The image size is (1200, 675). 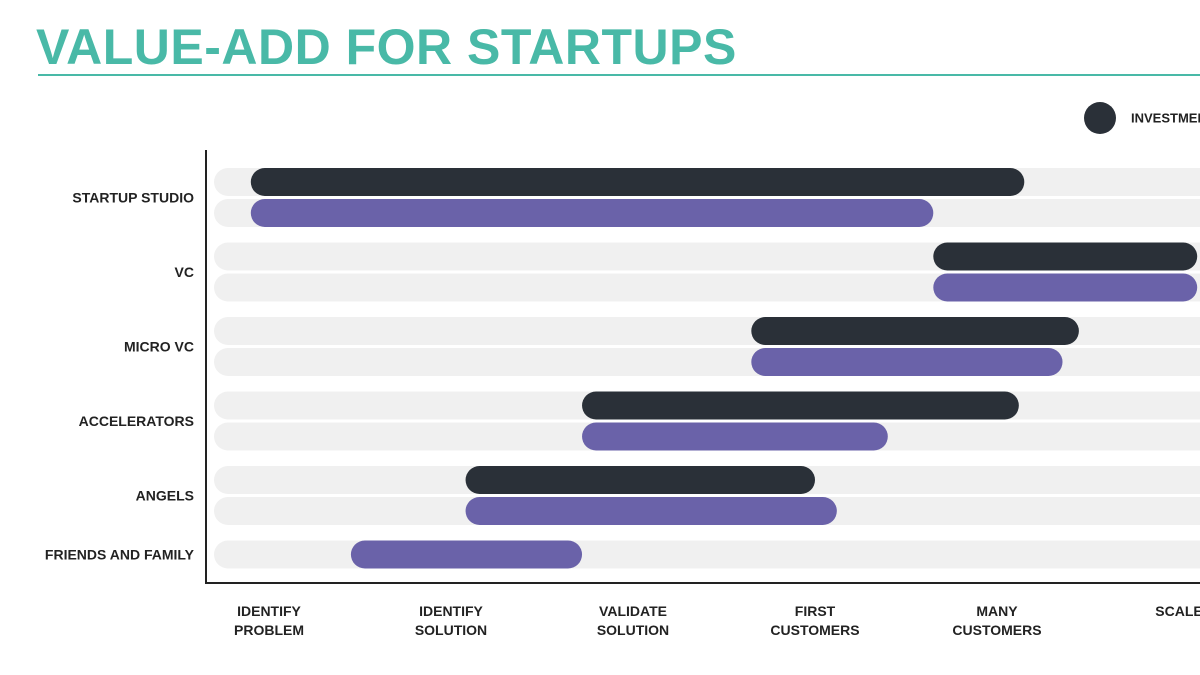 What do you see at coordinates (619, 75) in the screenshot?
I see `title-underline` at bounding box center [619, 75].